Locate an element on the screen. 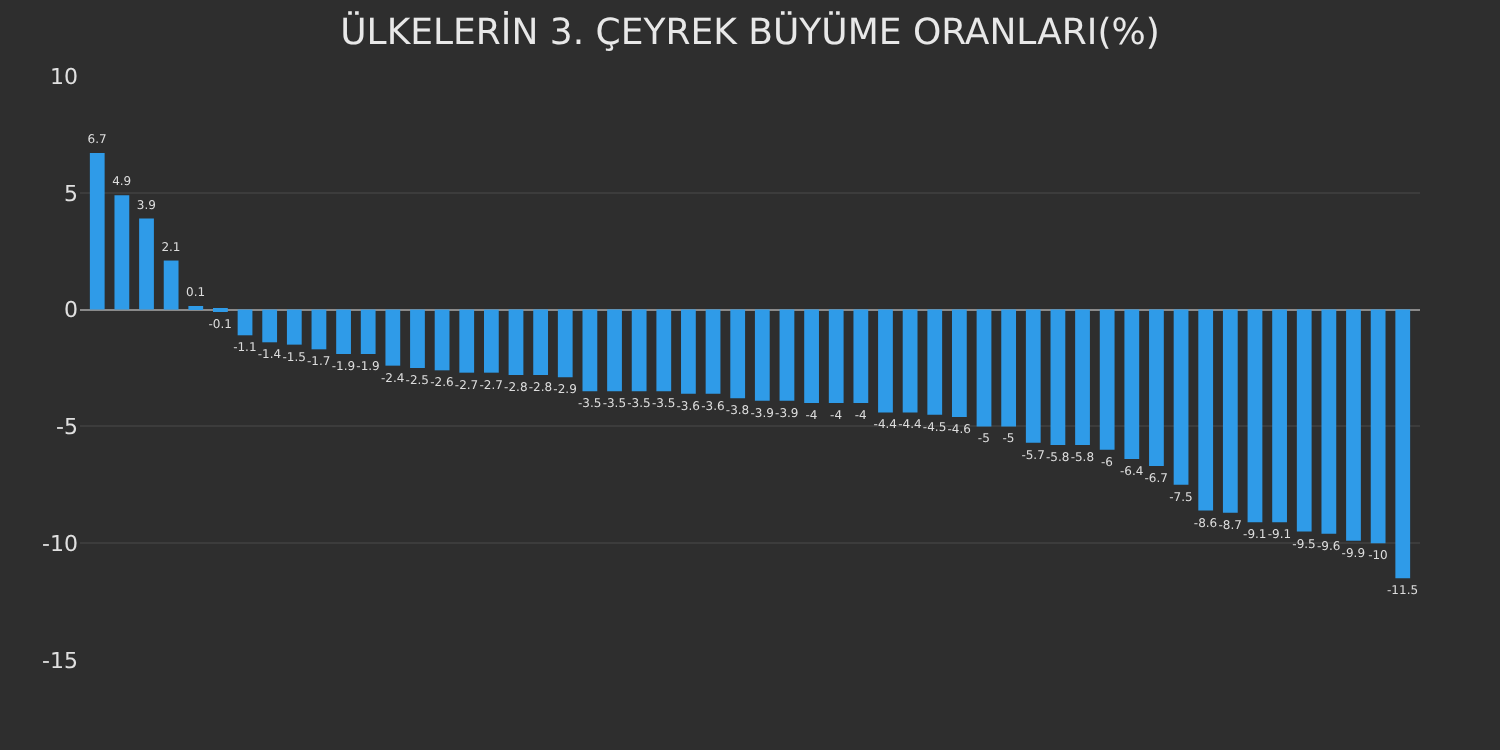 The width and height of the screenshot is (1500, 750). y-tick-label: 10 is located at coordinates (64, 76).